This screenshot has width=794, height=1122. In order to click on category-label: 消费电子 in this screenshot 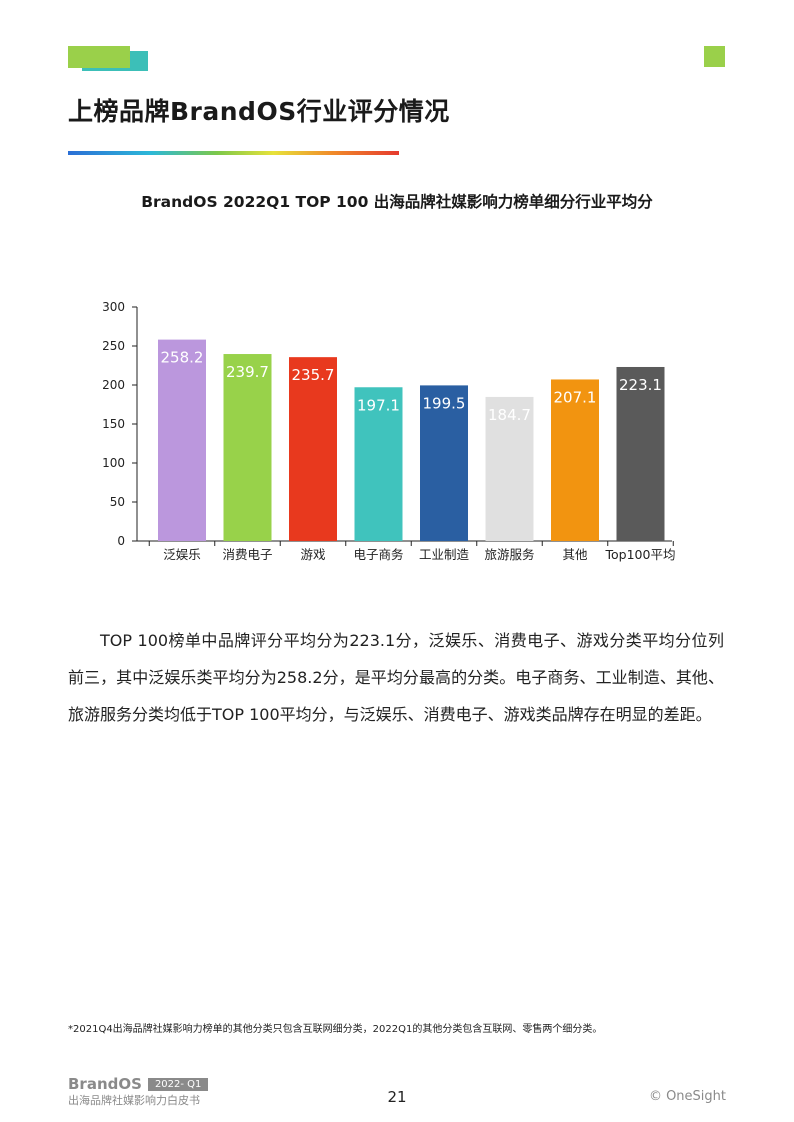, I will do `click(247, 554)`.